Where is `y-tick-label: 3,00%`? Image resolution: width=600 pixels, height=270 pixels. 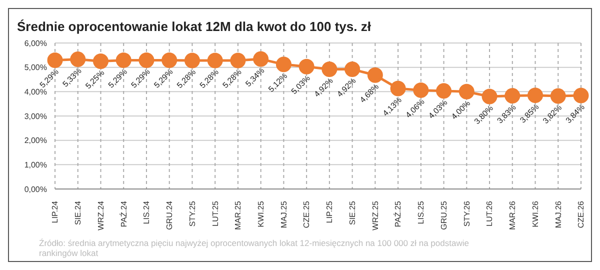
y-tick-label: 3,00% is located at coordinates (35, 116).